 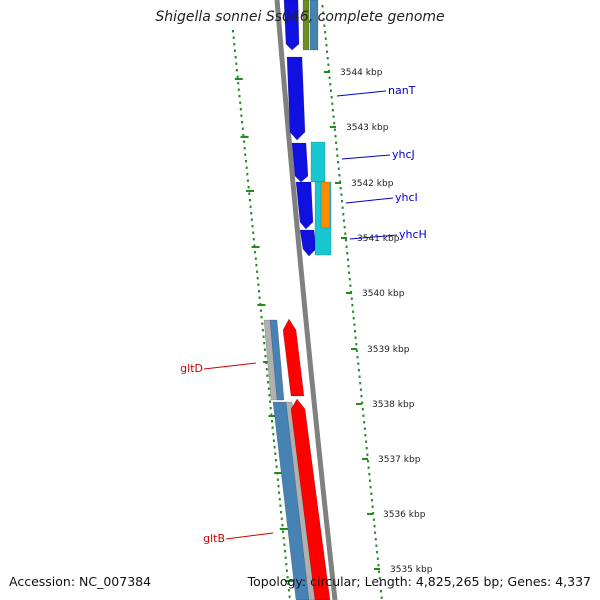 What do you see at coordinates (366, 157) in the screenshot?
I see `leader-line-yhcJ` at bounding box center [366, 157].